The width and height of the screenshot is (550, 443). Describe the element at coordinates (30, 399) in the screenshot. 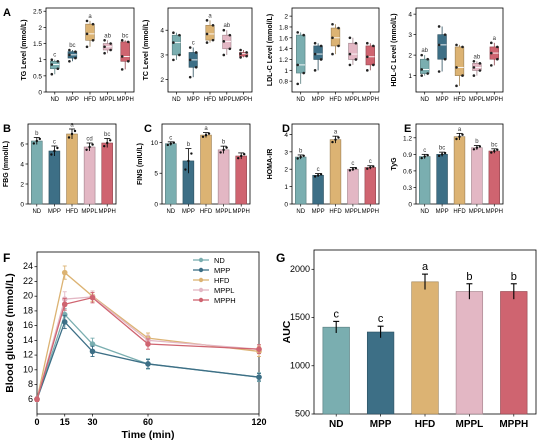

I see `y-tick-label: 6` at that location.